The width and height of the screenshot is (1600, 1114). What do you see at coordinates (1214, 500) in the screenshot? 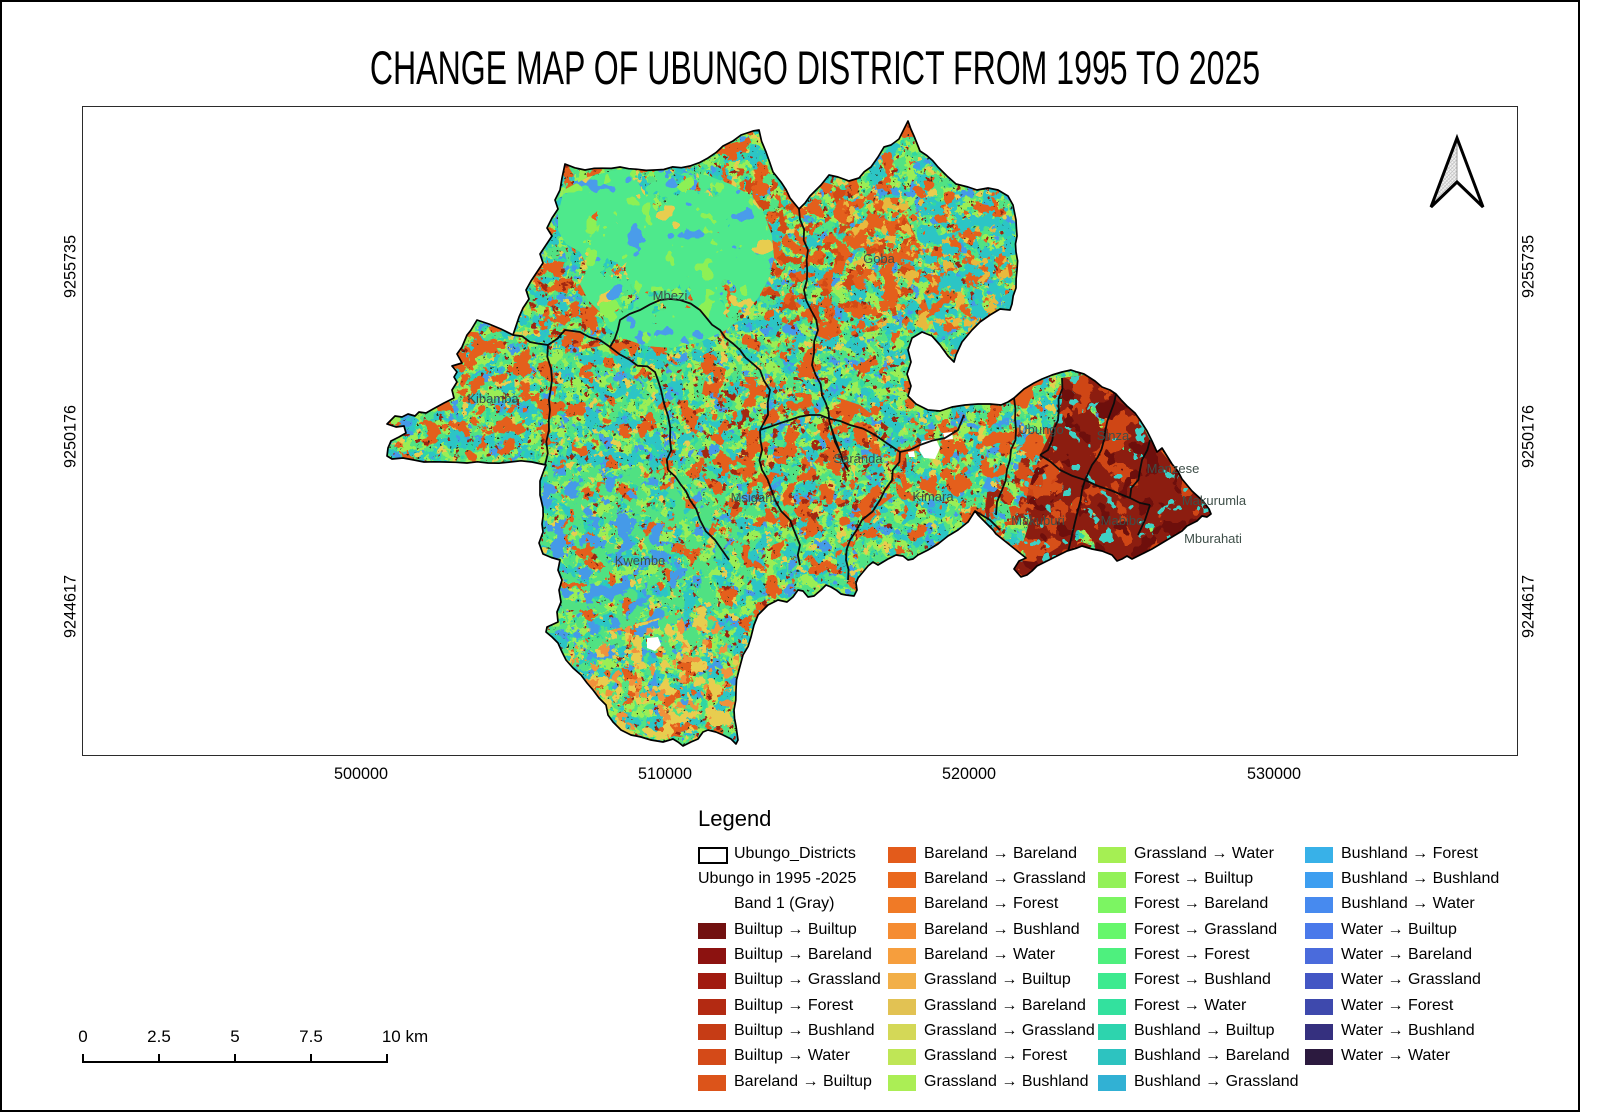
I see `svg-text: Makurumla` at bounding box center [1214, 500].